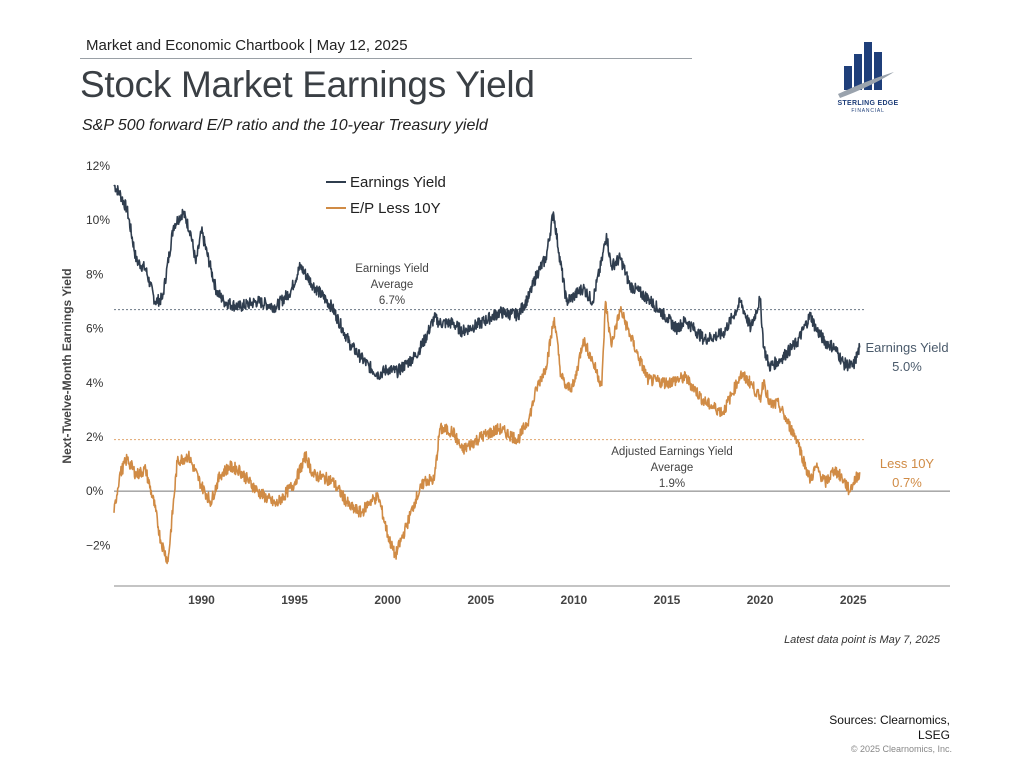 The width and height of the screenshot is (1032, 774). I want to click on company-logo-icon, so click(866, 70).